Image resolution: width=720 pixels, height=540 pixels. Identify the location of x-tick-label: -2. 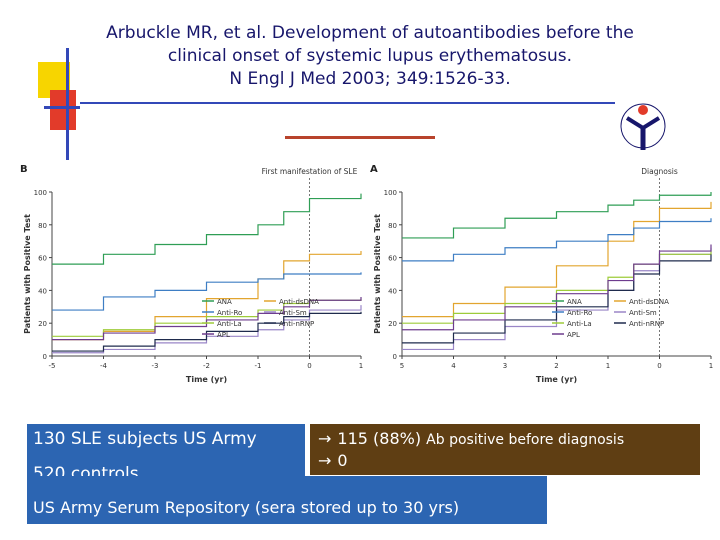
(206, 366).